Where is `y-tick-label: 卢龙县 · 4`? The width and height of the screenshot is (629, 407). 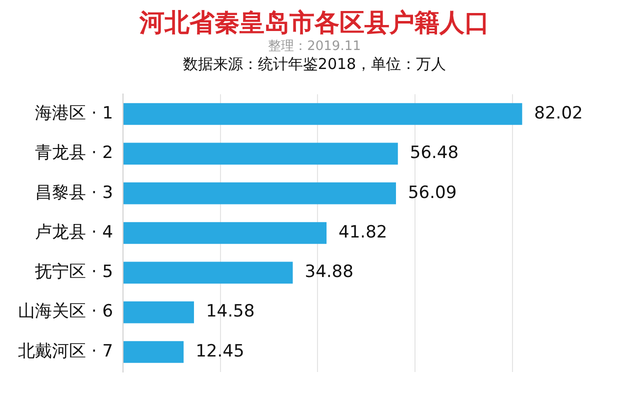 y-tick-label: 卢龙县 · 4 is located at coordinates (74, 232).